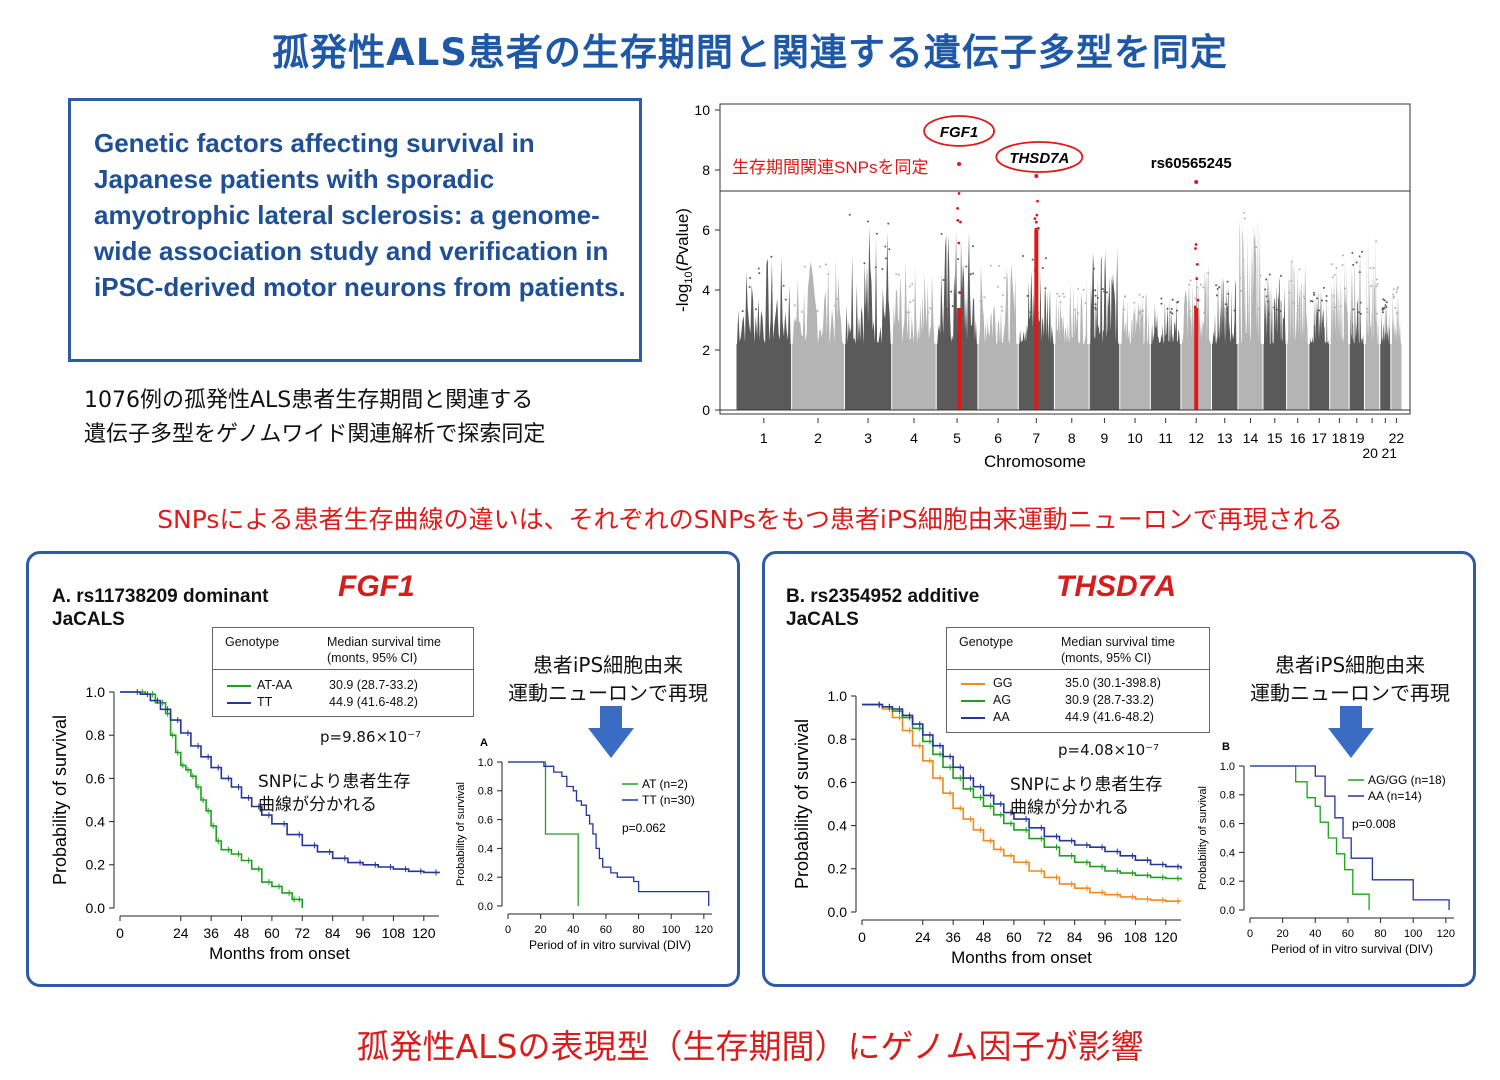 Image resolution: width=1500 pixels, height=1080 pixels. What do you see at coordinates (1065, 259) in the screenshot?
I see `plot-frame` at bounding box center [1065, 259].